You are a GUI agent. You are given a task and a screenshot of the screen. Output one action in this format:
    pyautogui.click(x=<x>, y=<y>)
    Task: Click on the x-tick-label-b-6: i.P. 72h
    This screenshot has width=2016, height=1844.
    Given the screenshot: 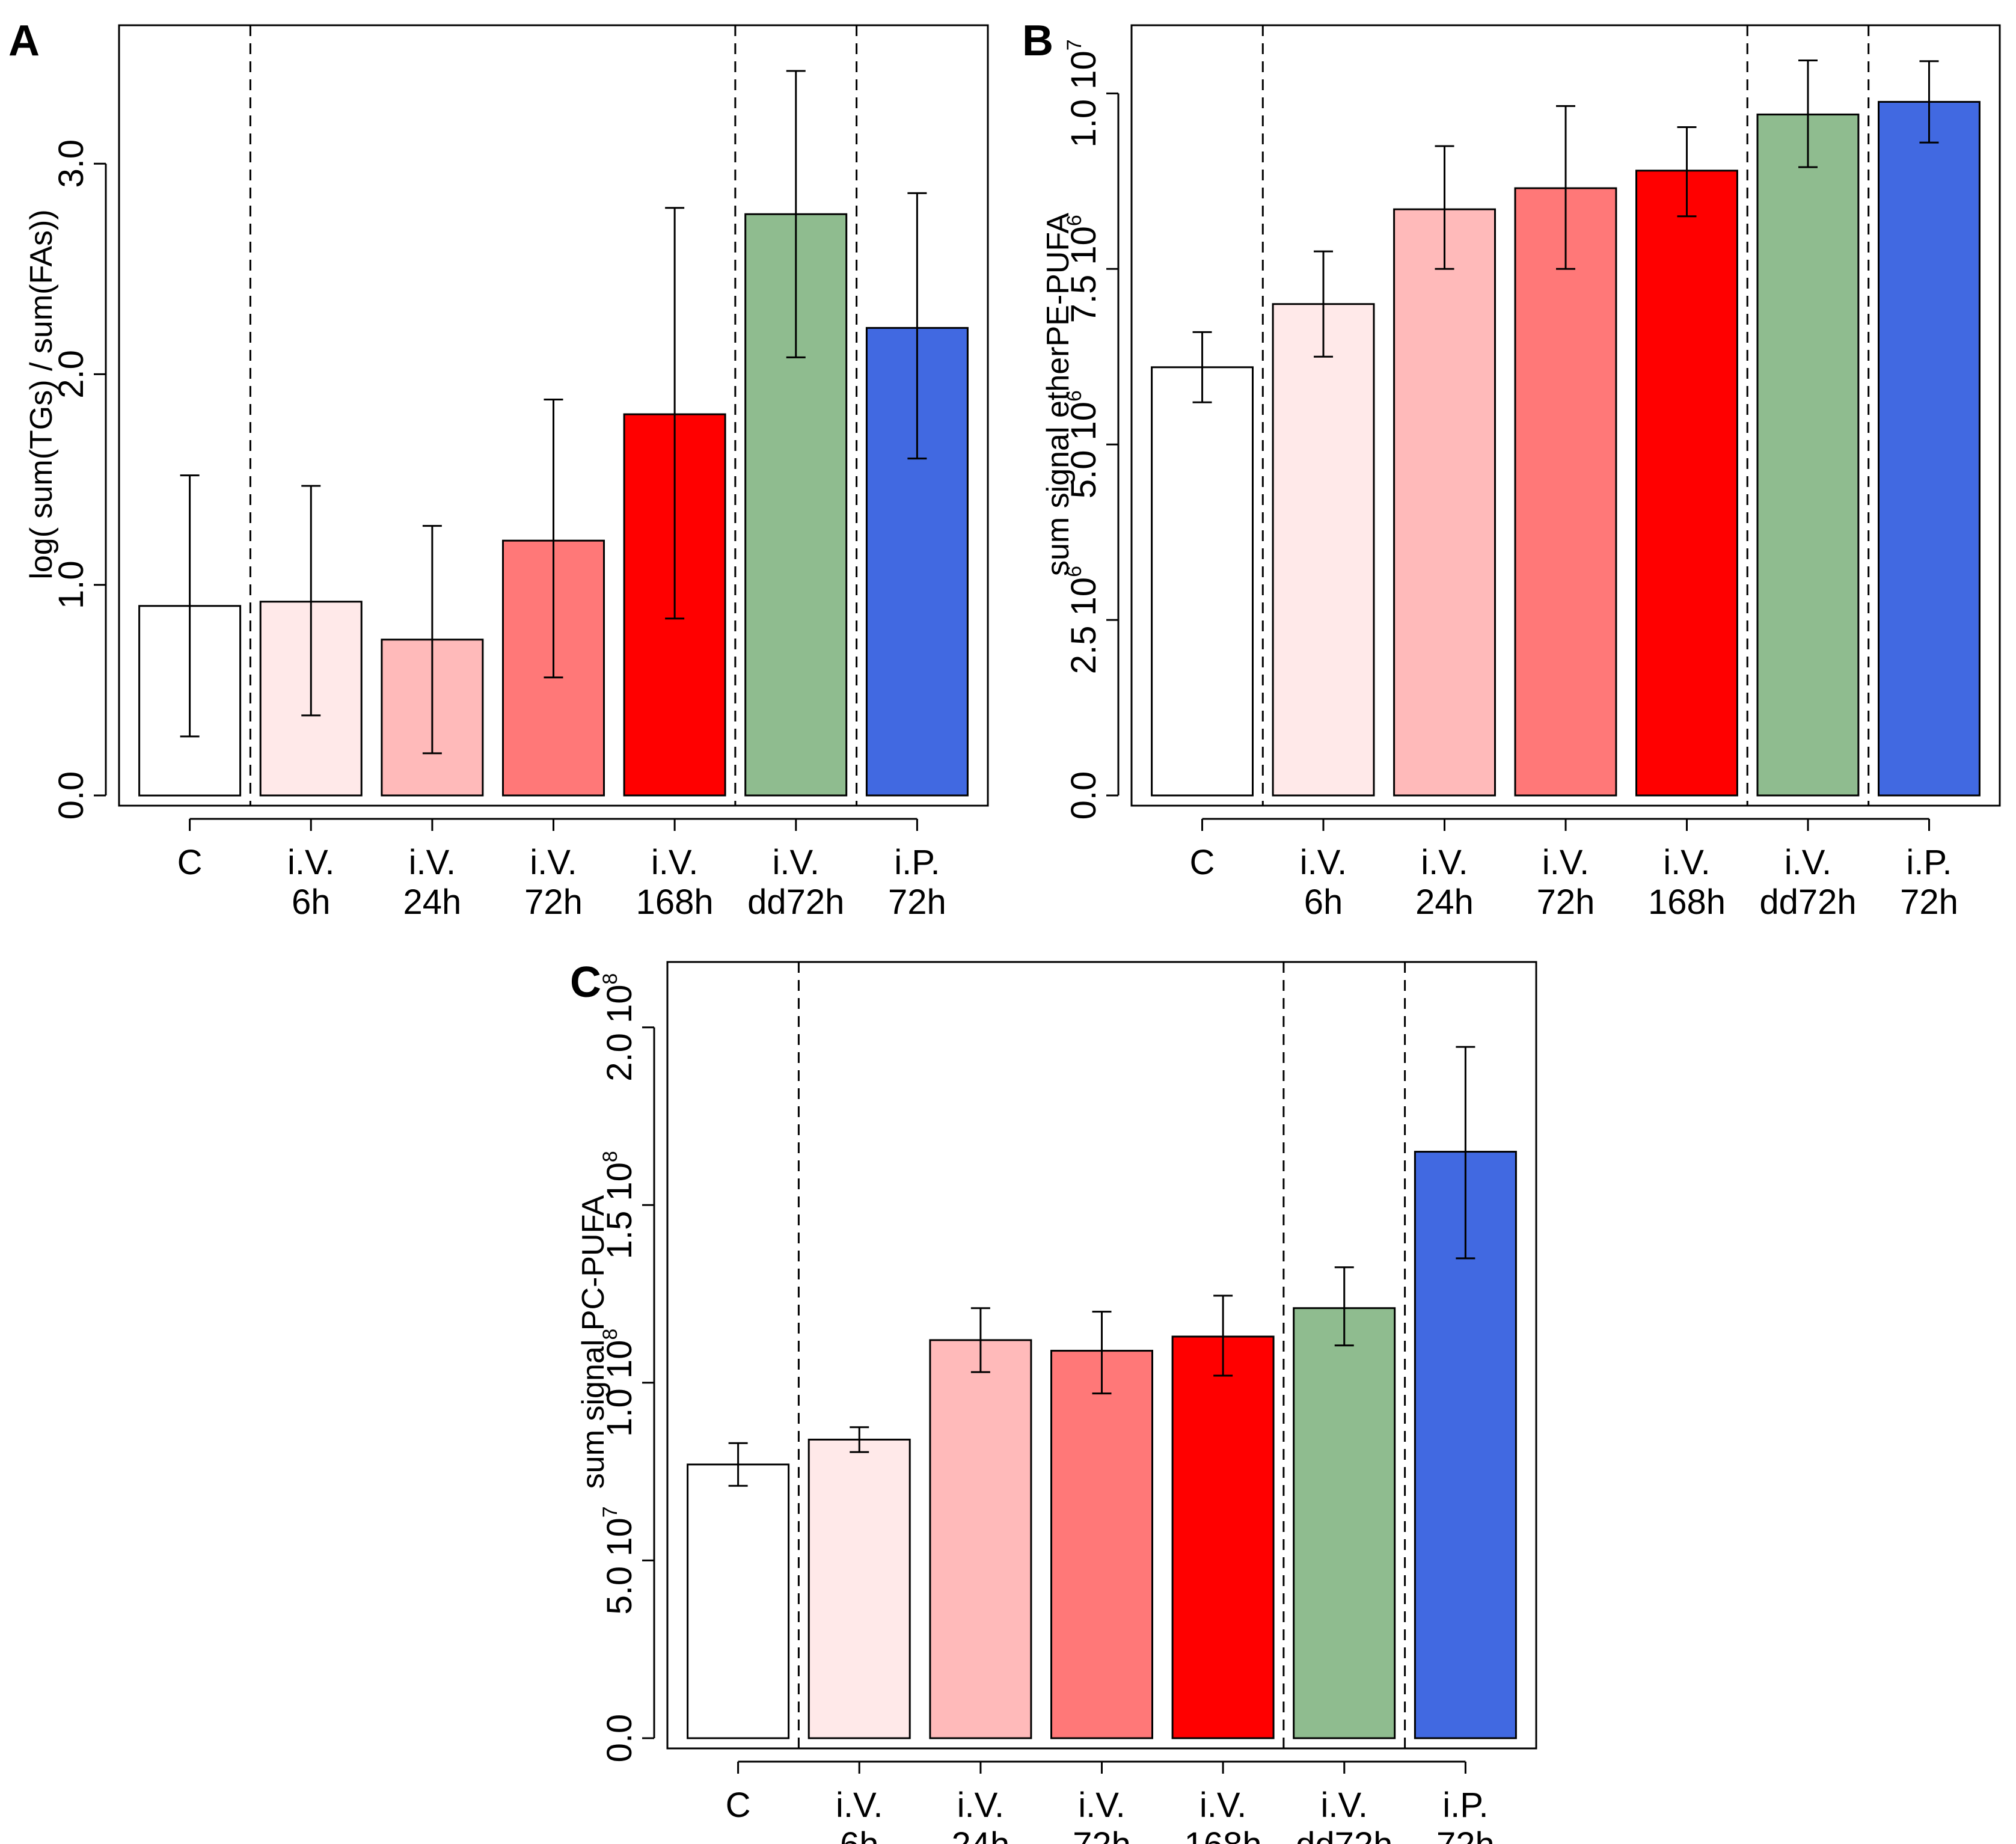 What is the action you would take?
    pyautogui.click(x=1929, y=882)
    